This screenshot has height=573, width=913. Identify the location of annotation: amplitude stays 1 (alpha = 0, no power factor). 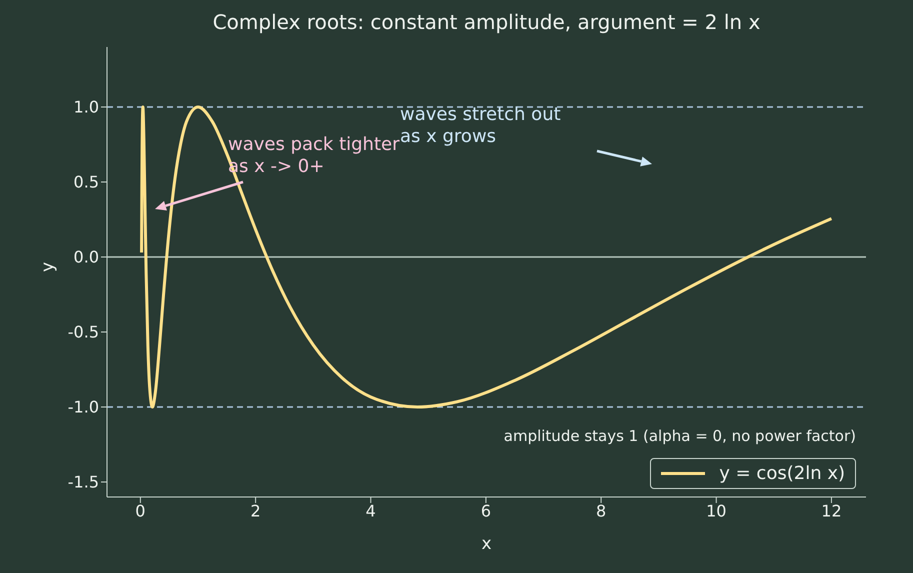
(680, 436).